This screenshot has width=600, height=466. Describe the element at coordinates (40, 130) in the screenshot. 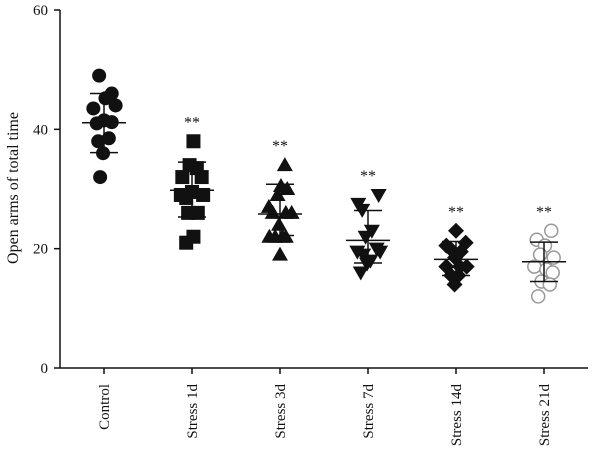

I see `y-tick-label: 40` at that location.